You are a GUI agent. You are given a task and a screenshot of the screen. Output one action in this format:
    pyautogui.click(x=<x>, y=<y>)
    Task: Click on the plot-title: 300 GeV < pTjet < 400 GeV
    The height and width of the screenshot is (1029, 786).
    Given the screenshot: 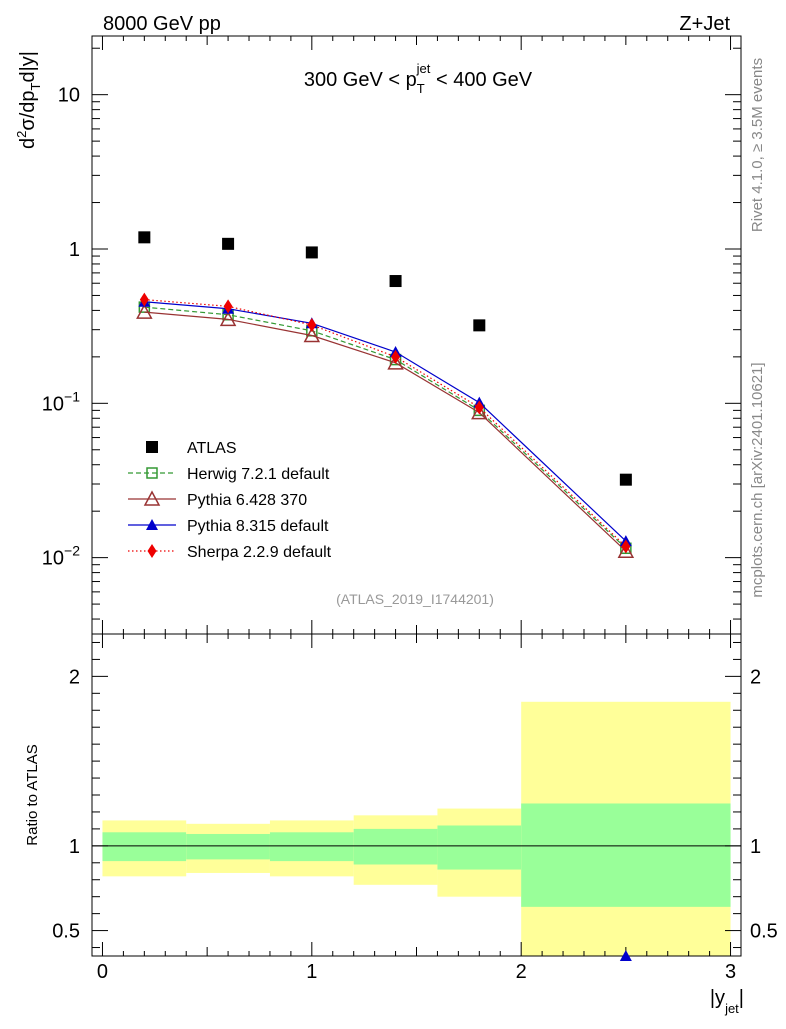 What is the action you would take?
    pyautogui.click(x=418, y=78)
    